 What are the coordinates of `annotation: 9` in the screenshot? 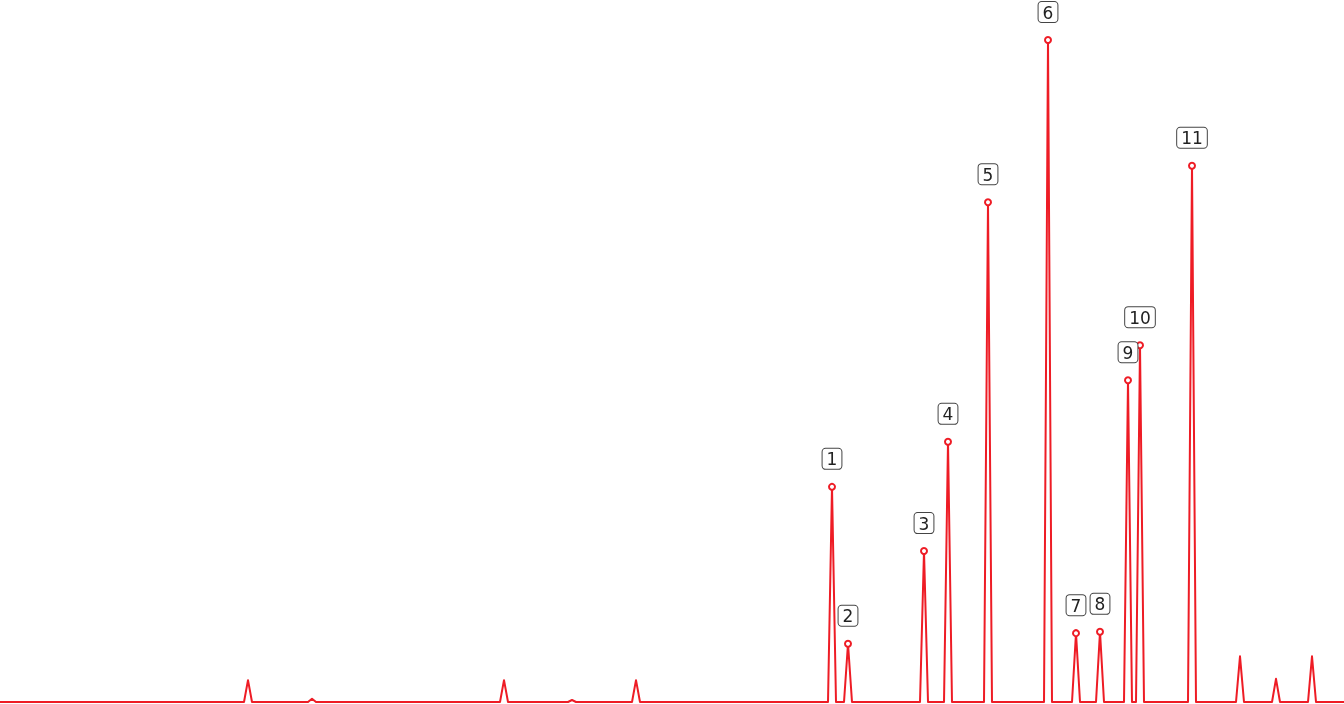 It's located at (1128, 352).